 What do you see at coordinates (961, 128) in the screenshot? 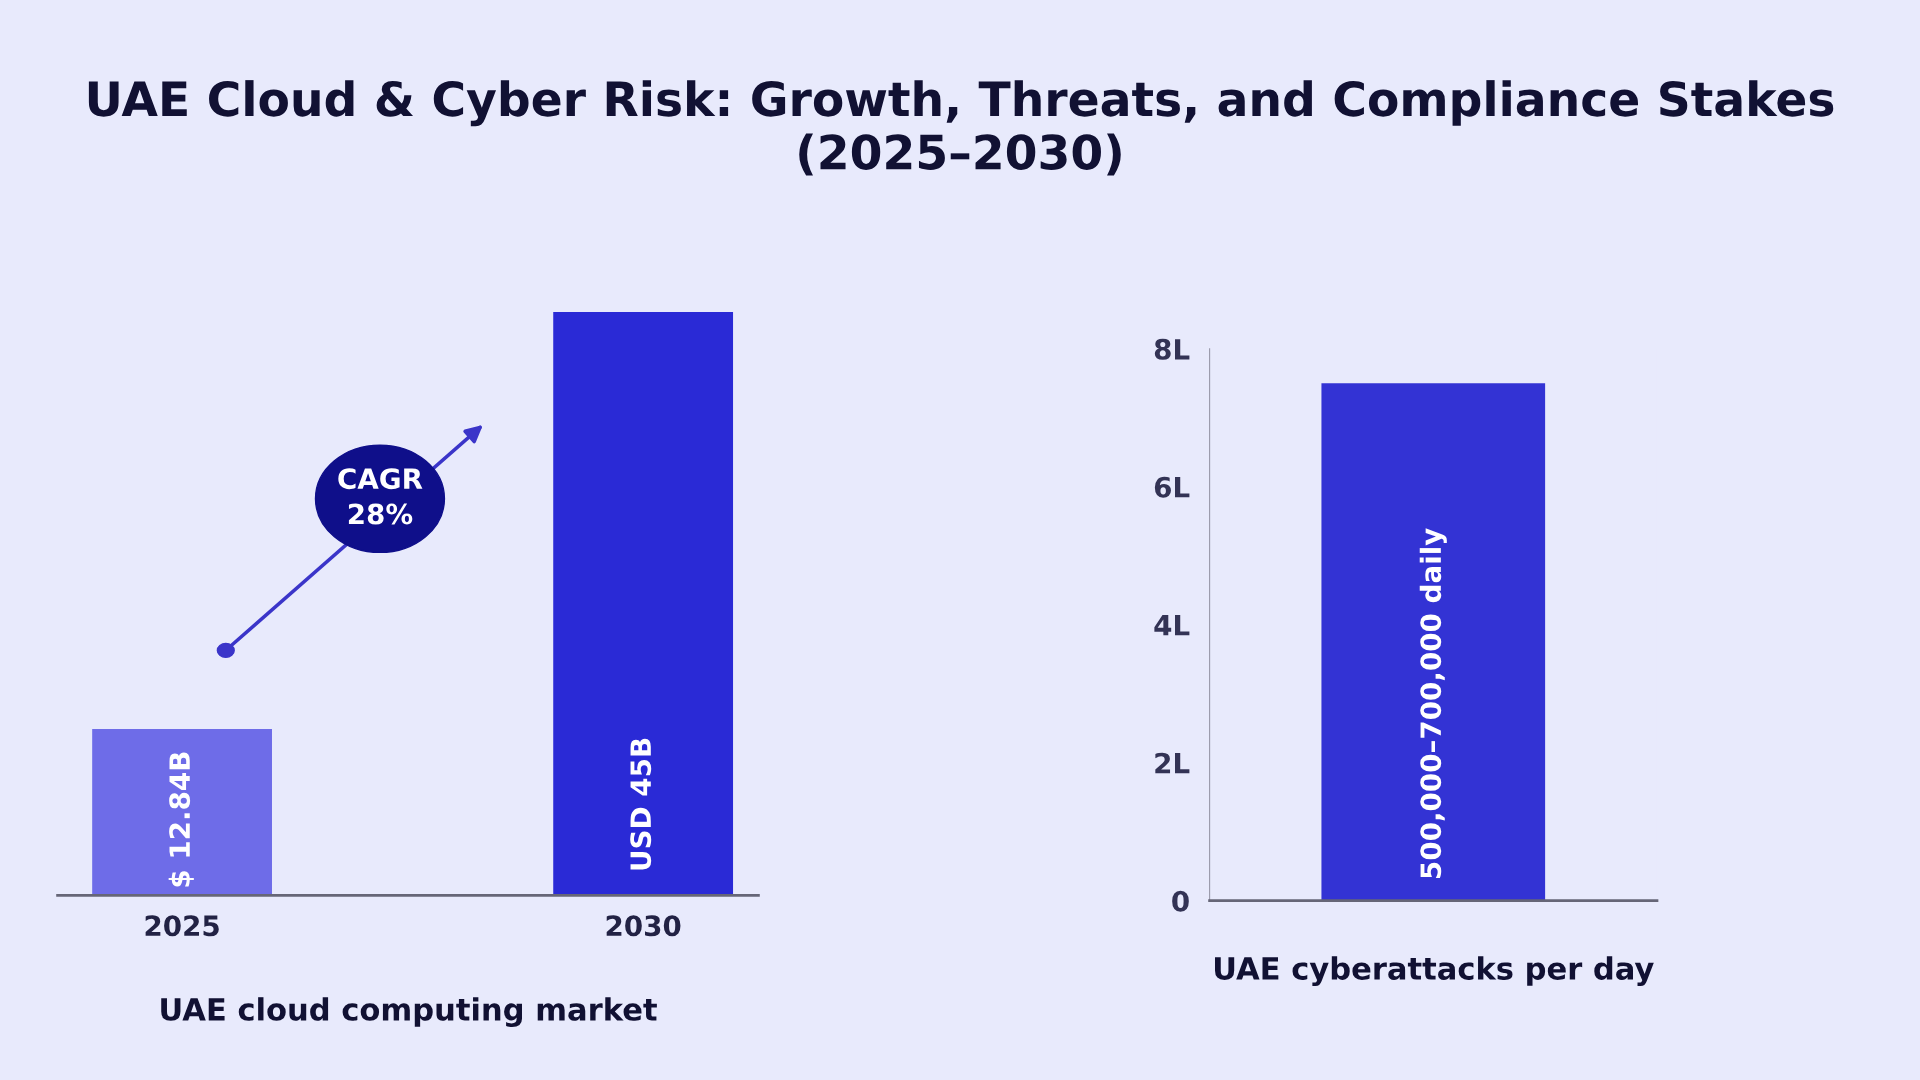
I see `text: UAE Cloud & Cyber Risk: Growth, Threats, and Compliance Stakes (2025–2030)` at bounding box center [961, 128].